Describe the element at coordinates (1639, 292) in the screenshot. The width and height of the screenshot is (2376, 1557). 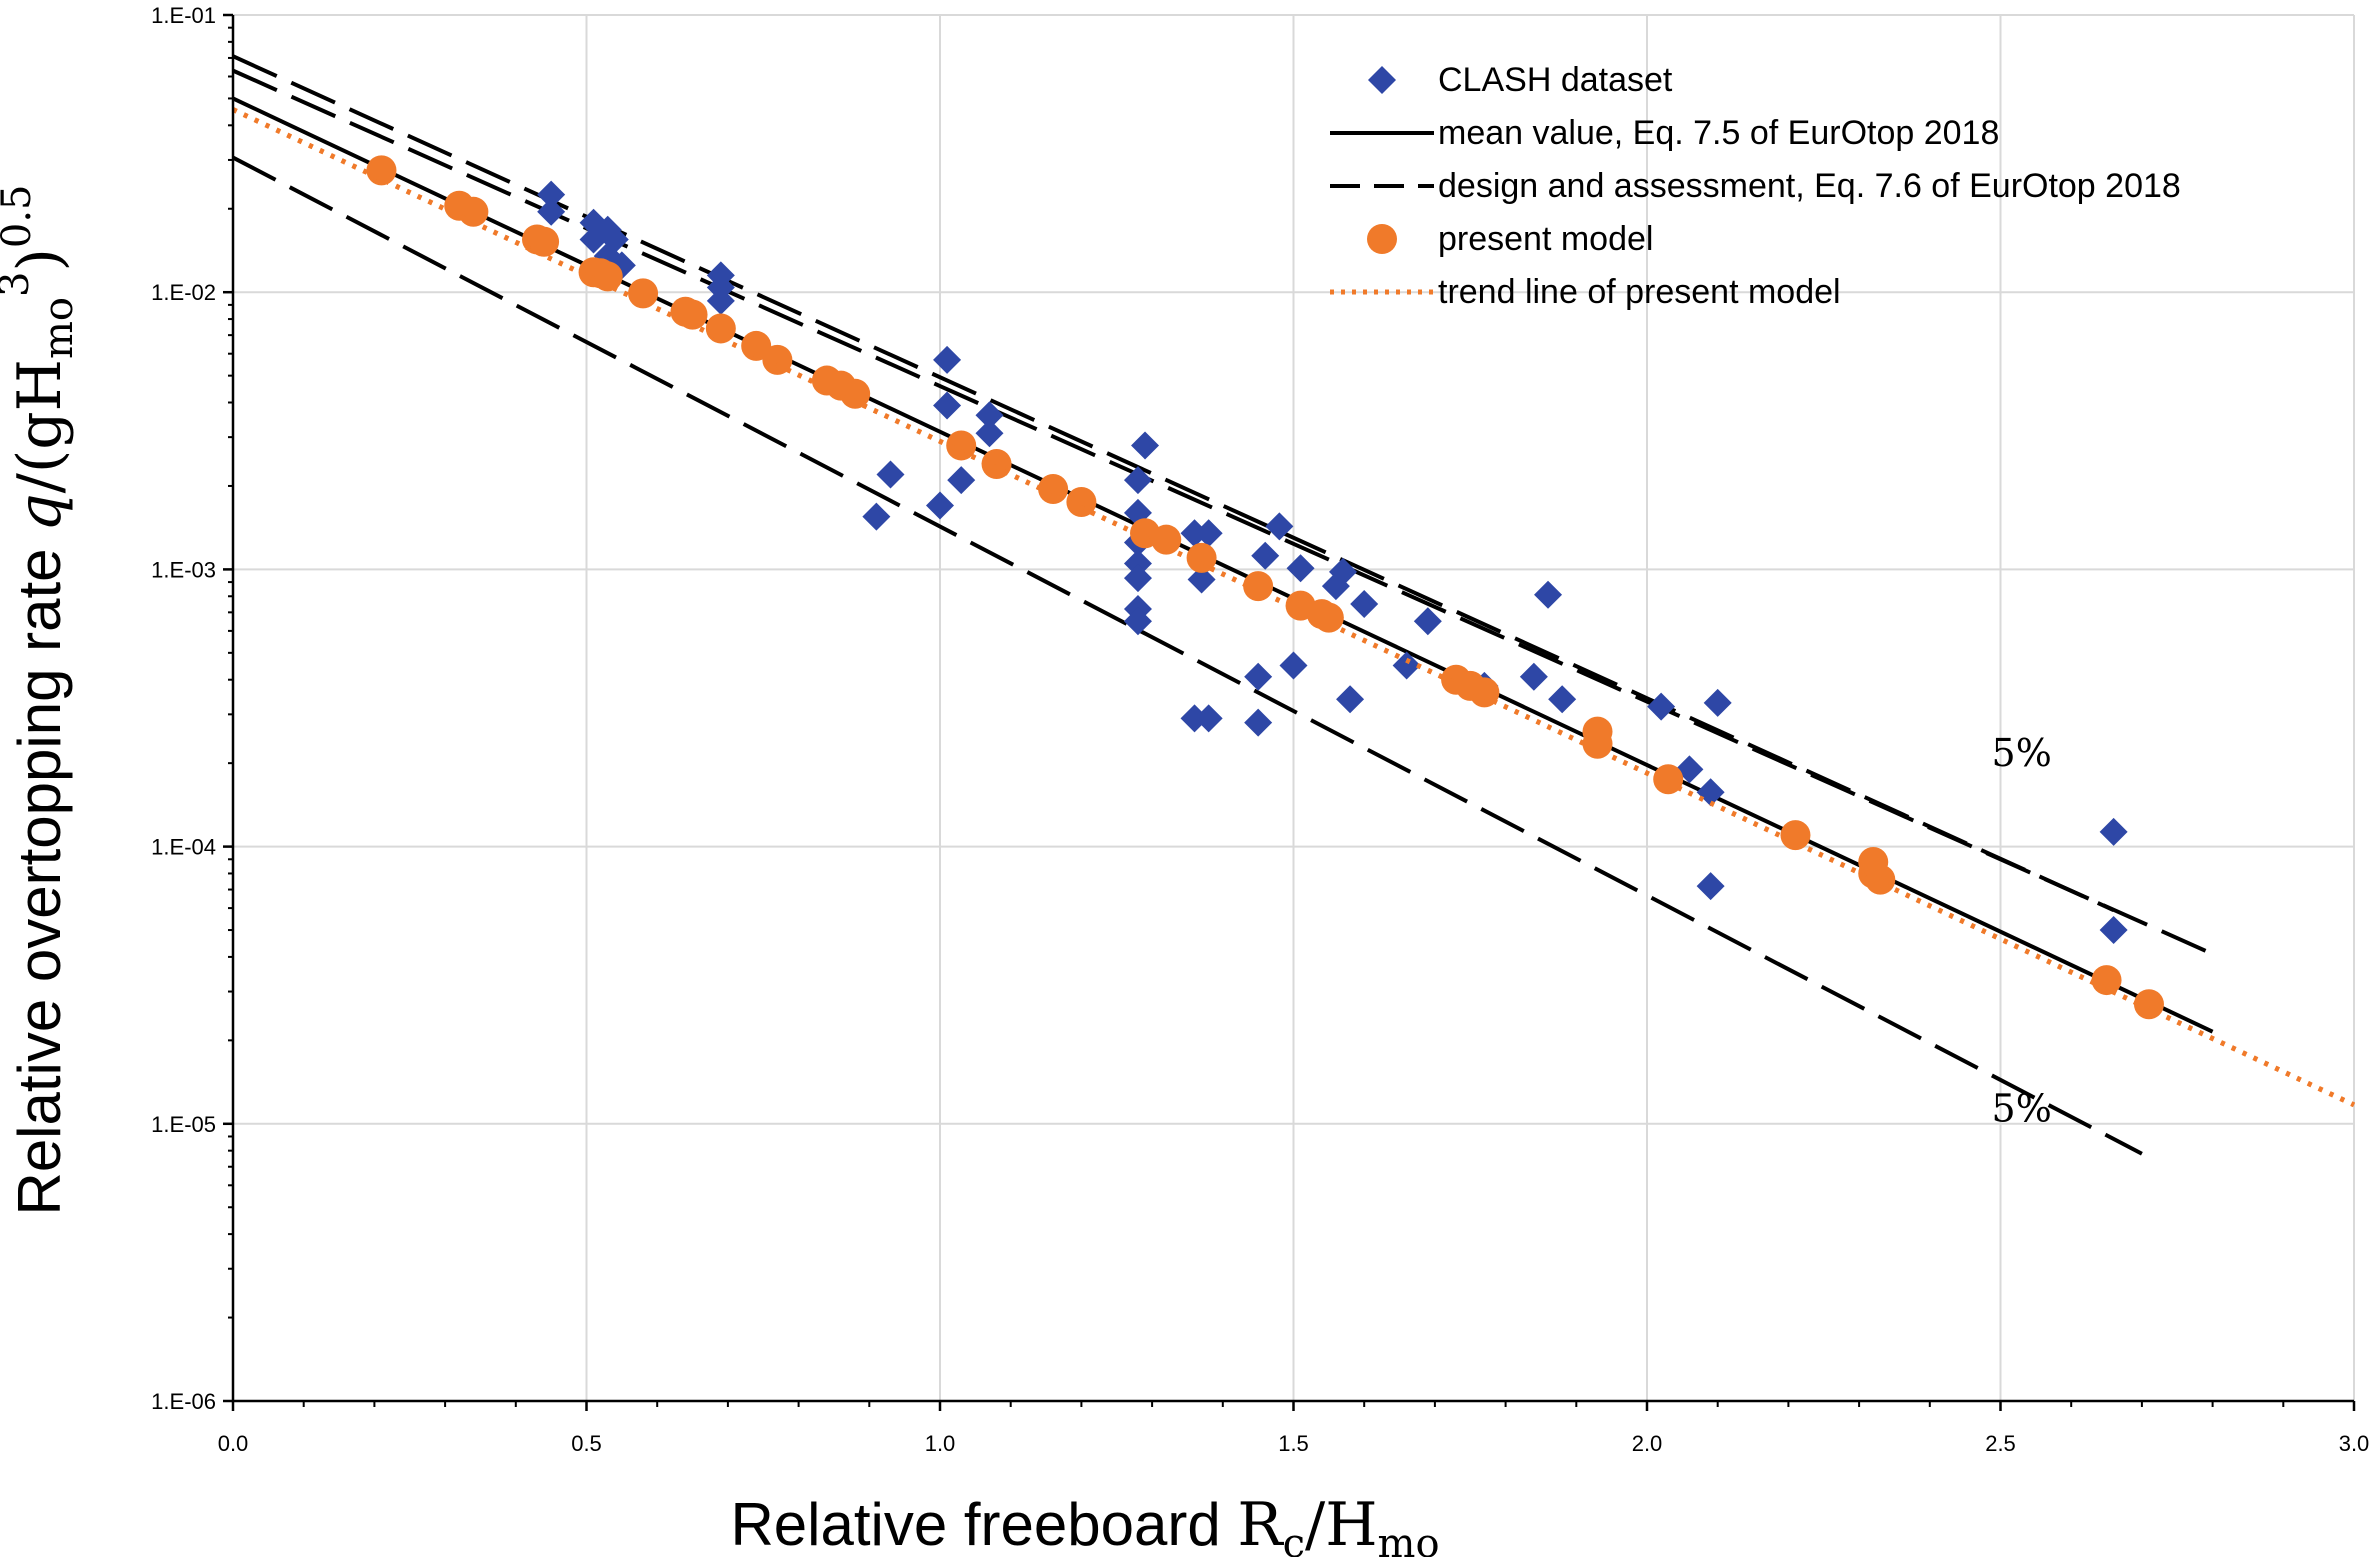
I see `legend-label: trend line of present model` at that location.